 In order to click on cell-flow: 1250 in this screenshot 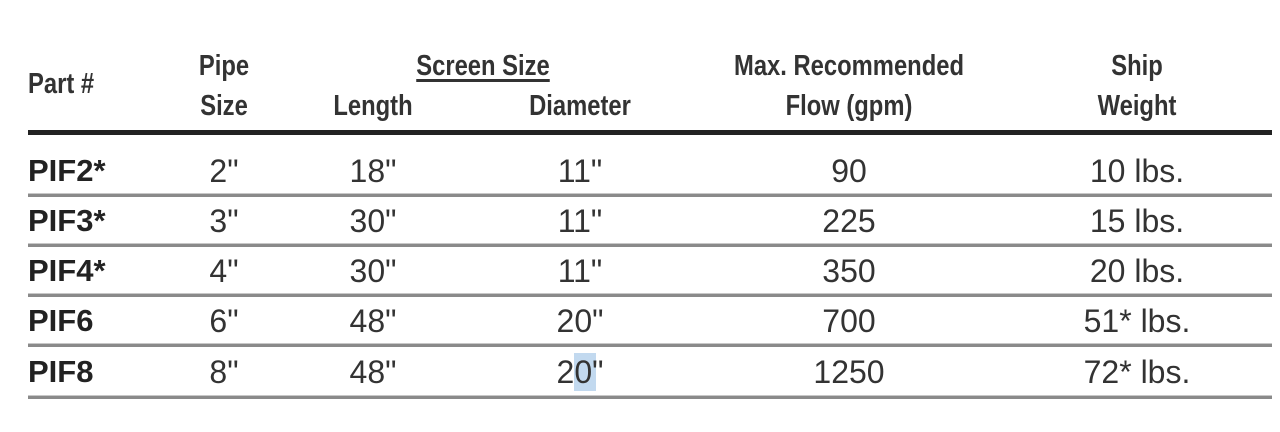, I will do `click(849, 372)`.